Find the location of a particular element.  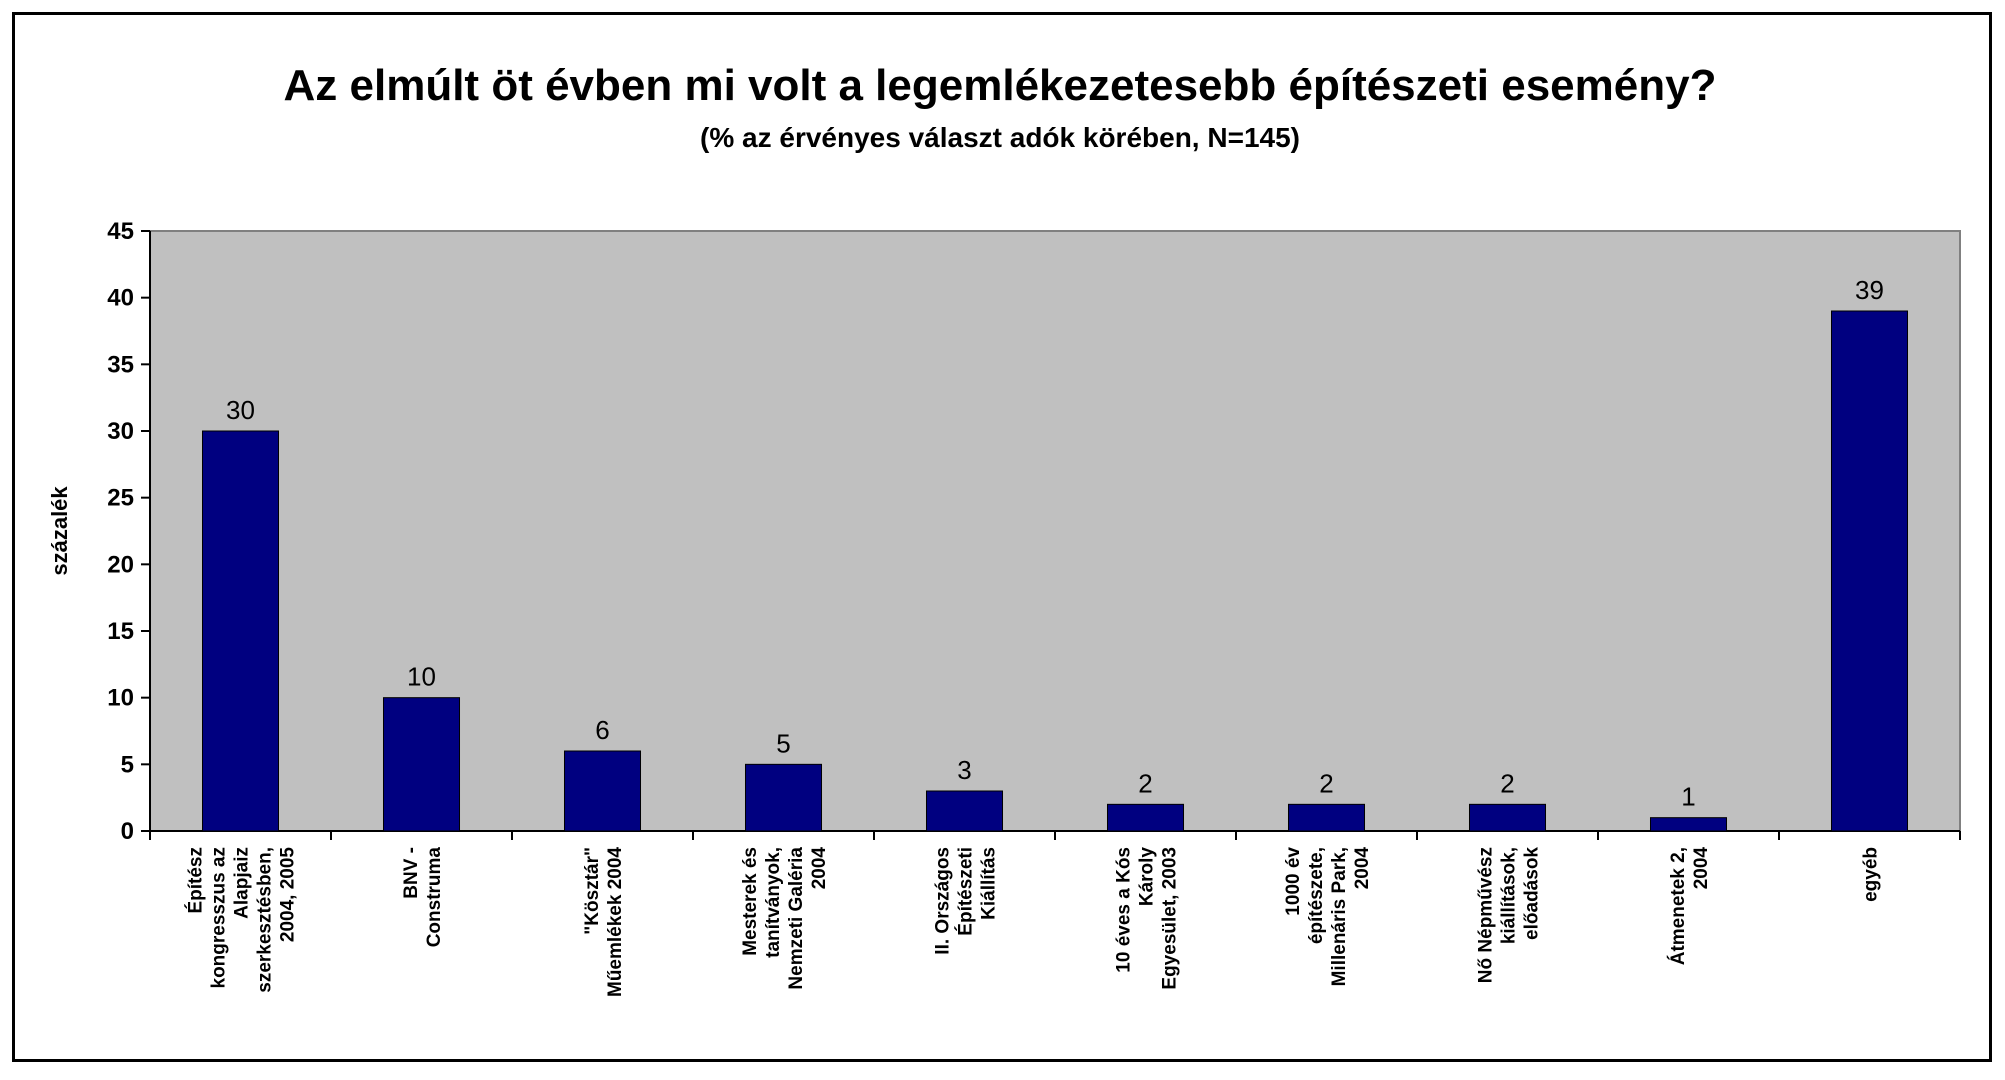

category-label-line: Műemlékek 2004 is located at coordinates (615, 922).